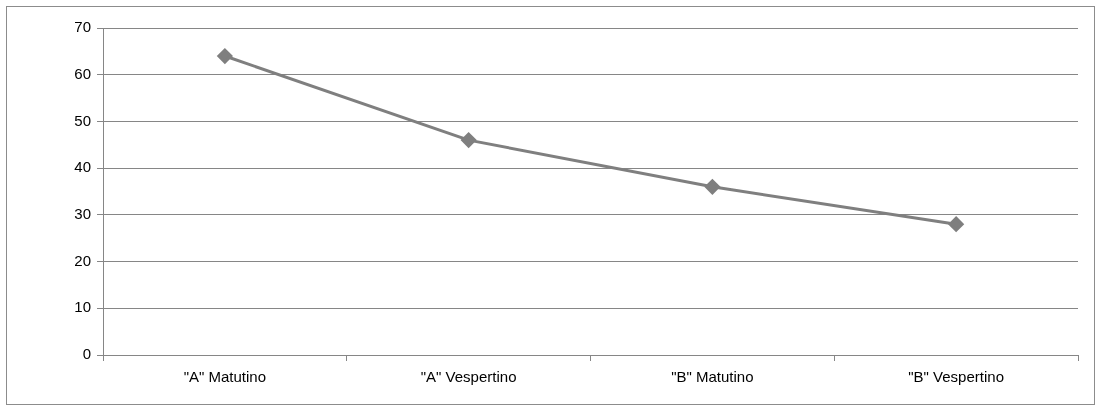 The height and width of the screenshot is (409, 1099). I want to click on y-tick-label: 20, so click(82, 260).